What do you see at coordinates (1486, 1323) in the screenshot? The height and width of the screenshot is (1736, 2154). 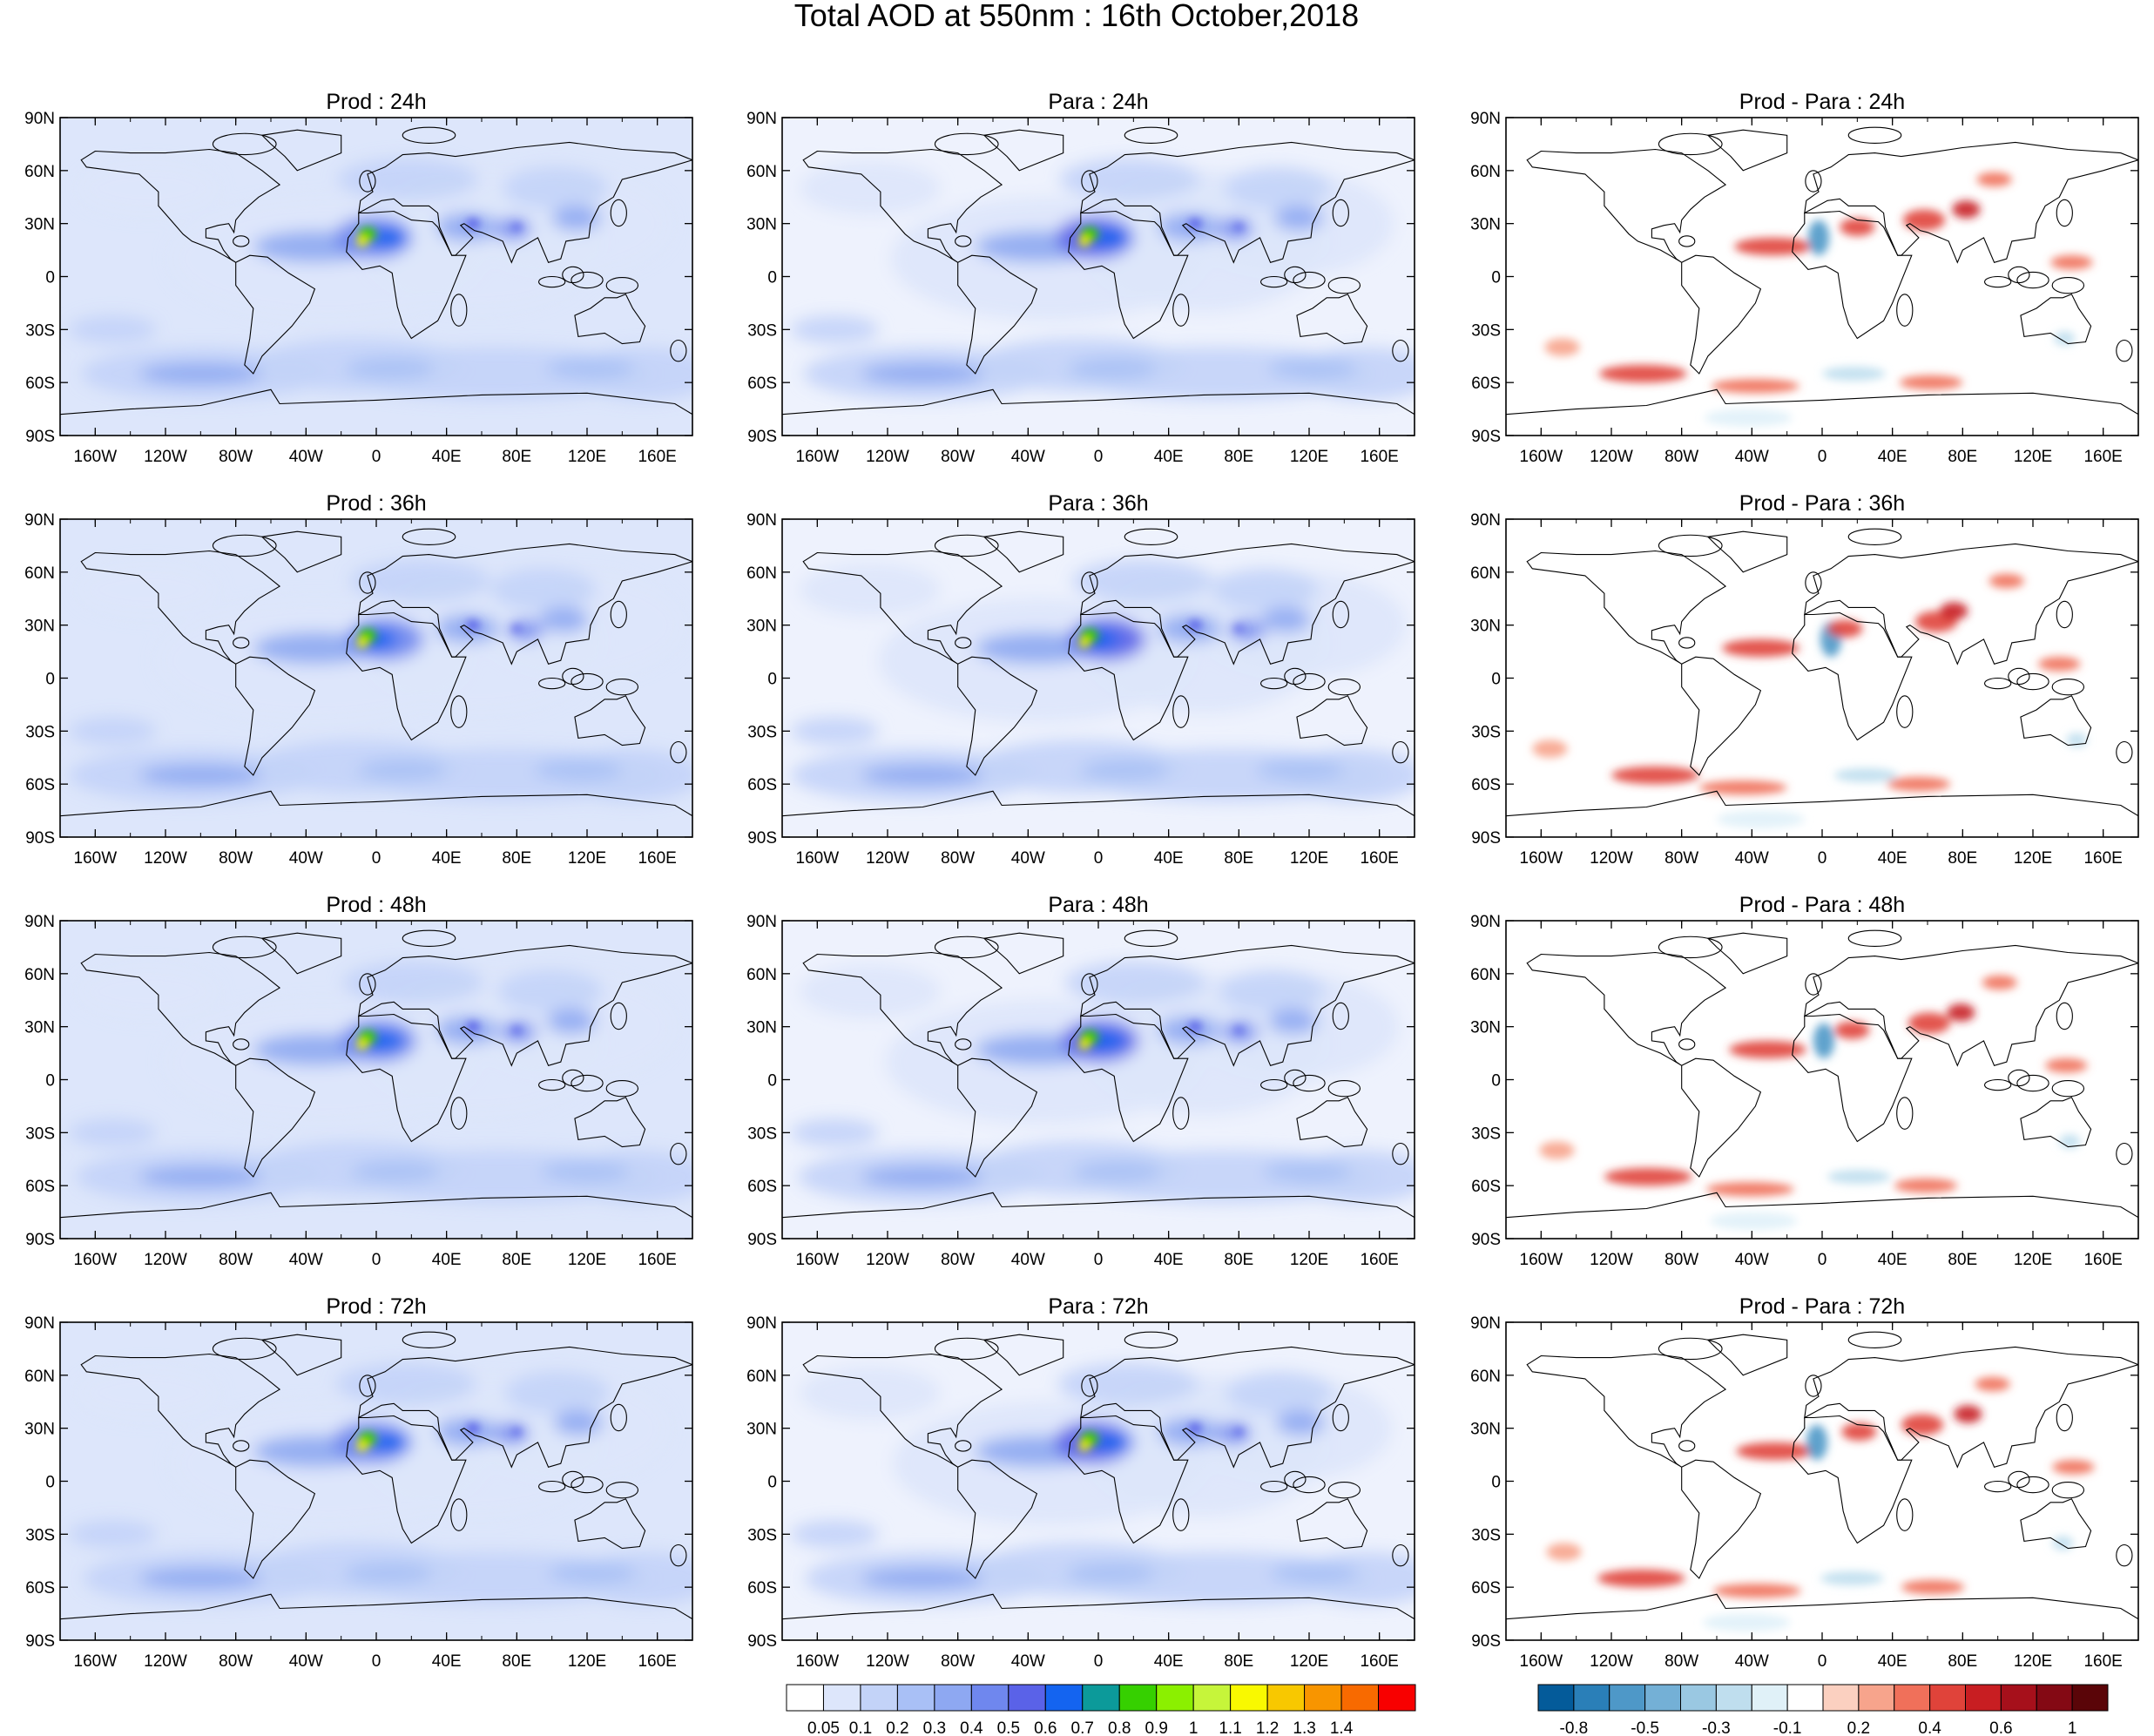 I see `lat-tick-label: 90N` at bounding box center [1486, 1323].